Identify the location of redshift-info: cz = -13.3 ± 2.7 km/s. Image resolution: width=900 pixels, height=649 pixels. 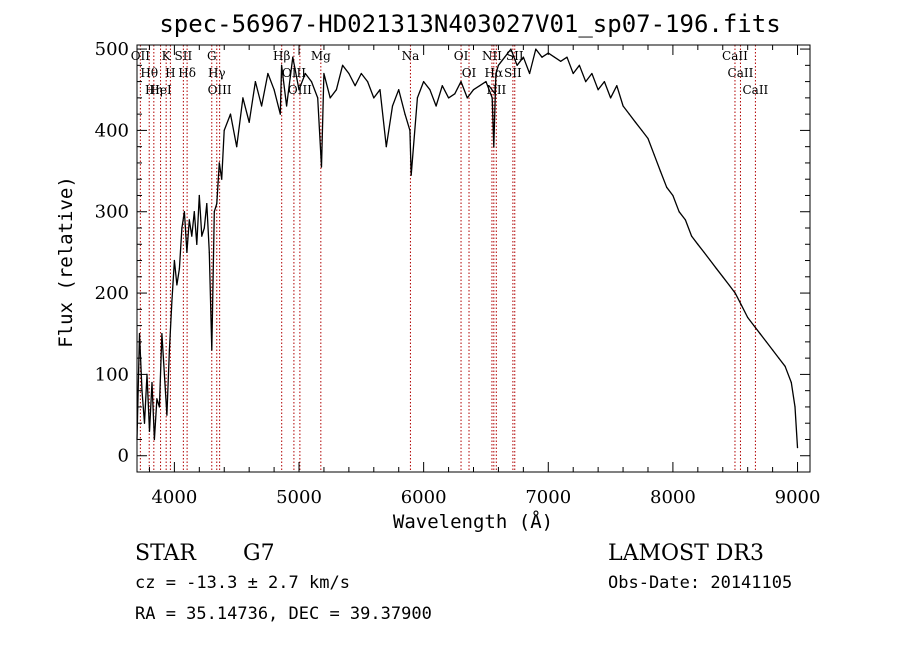
(242, 583).